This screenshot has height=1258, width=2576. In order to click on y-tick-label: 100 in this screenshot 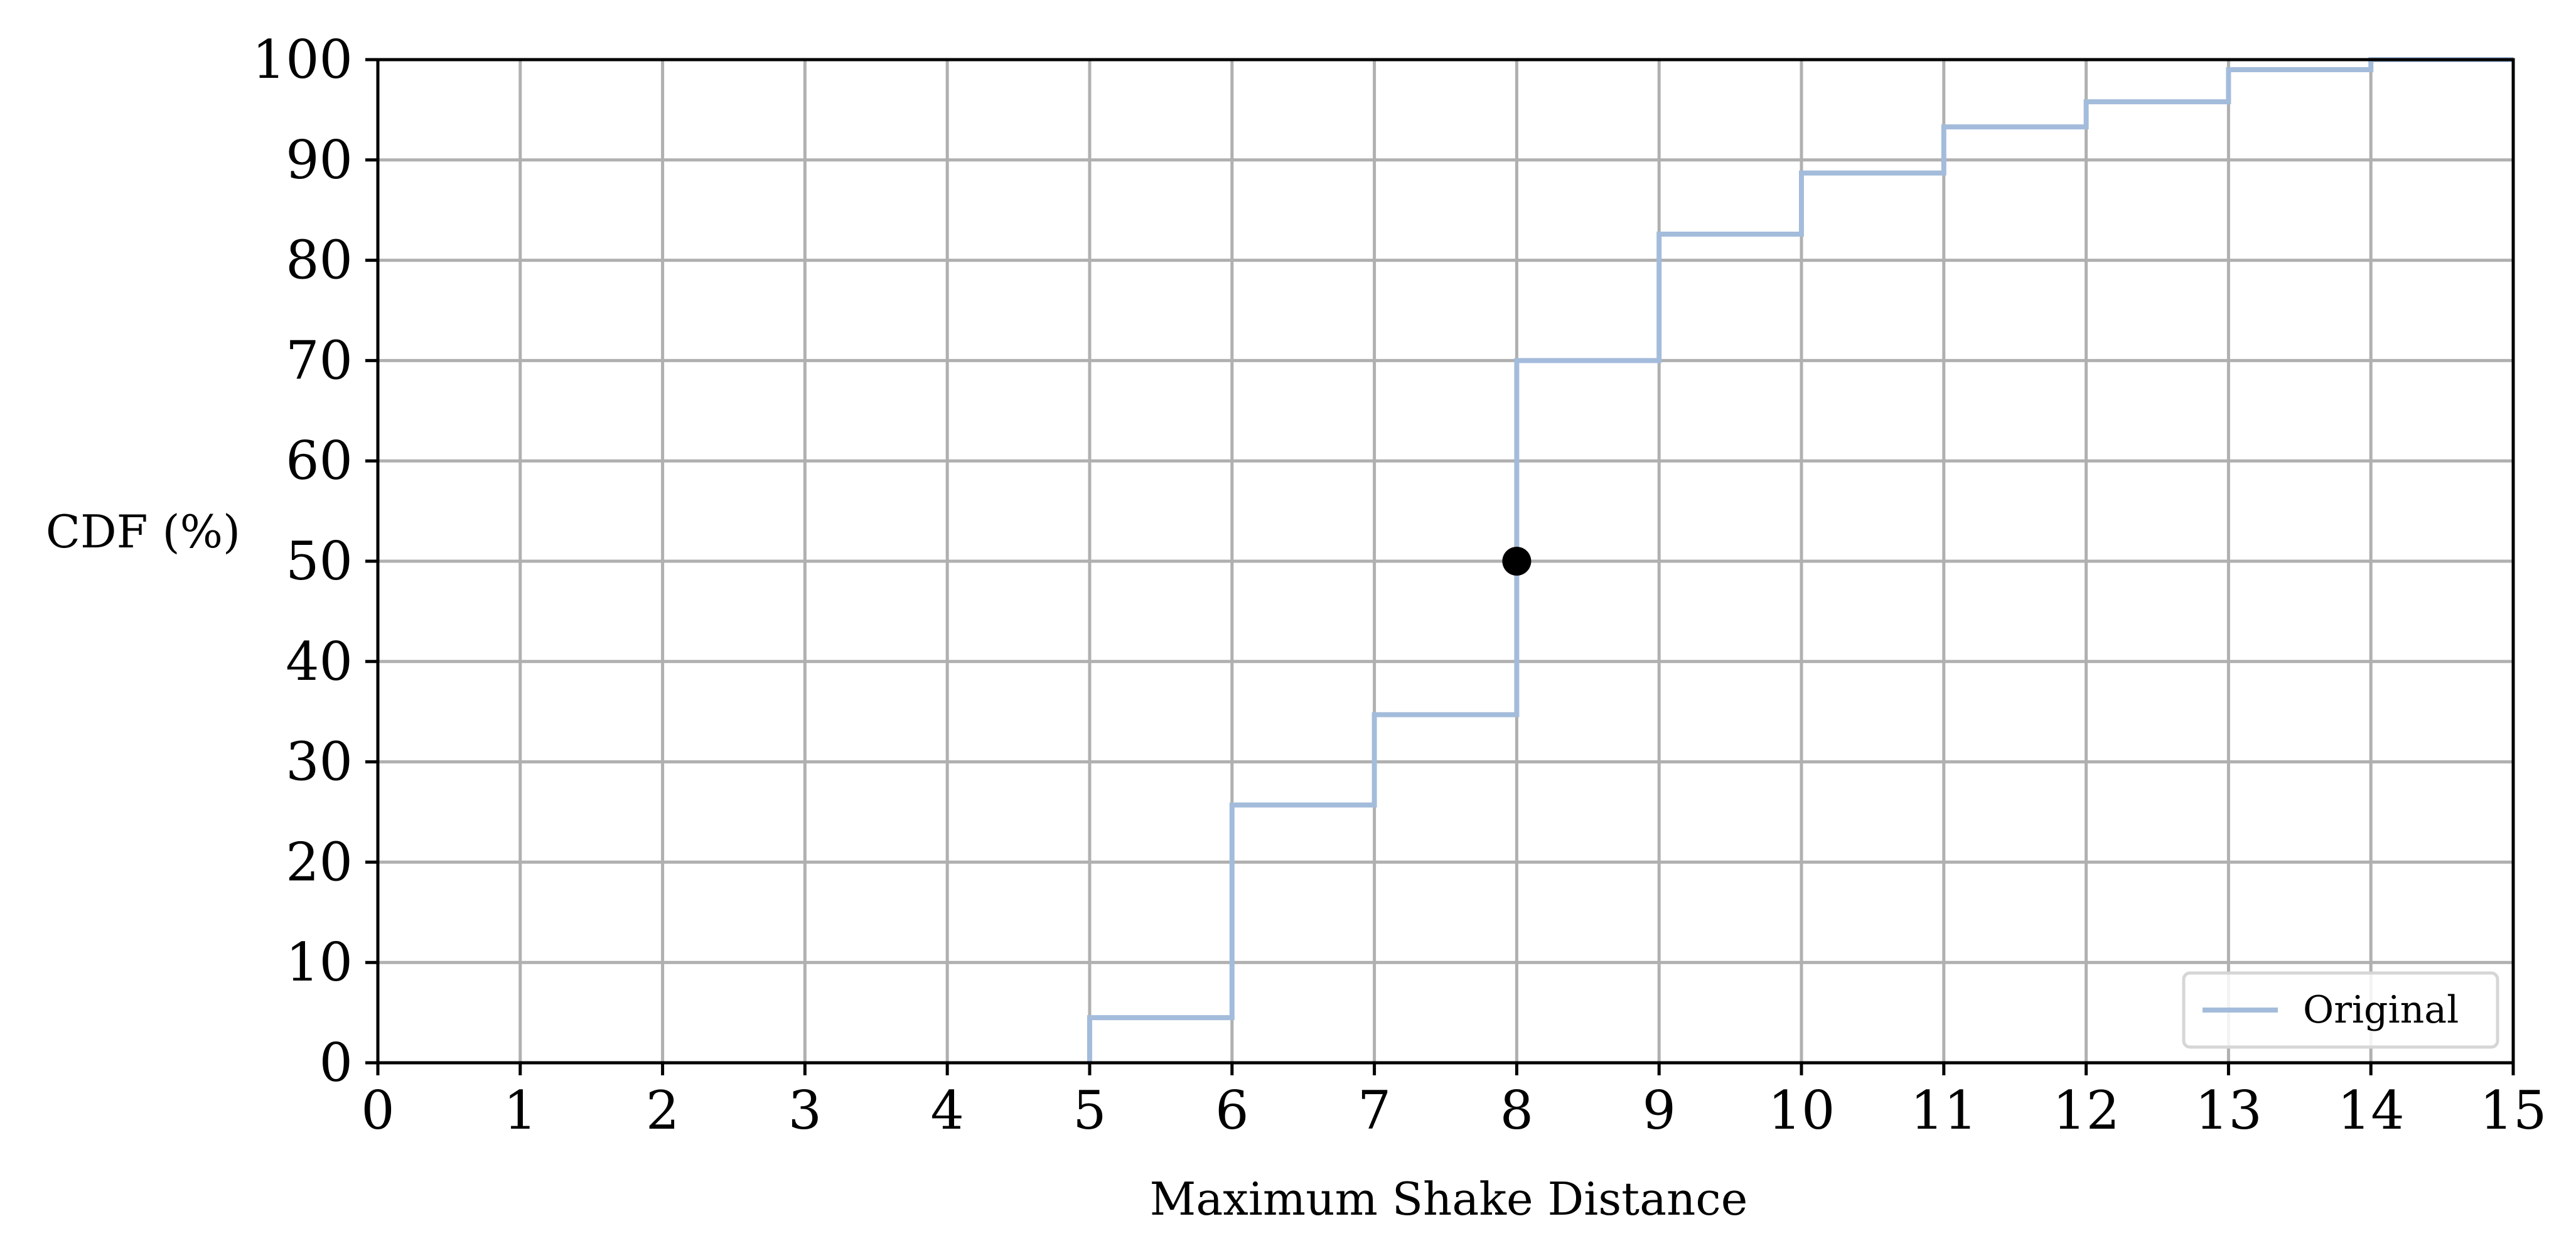, I will do `click(302, 60)`.